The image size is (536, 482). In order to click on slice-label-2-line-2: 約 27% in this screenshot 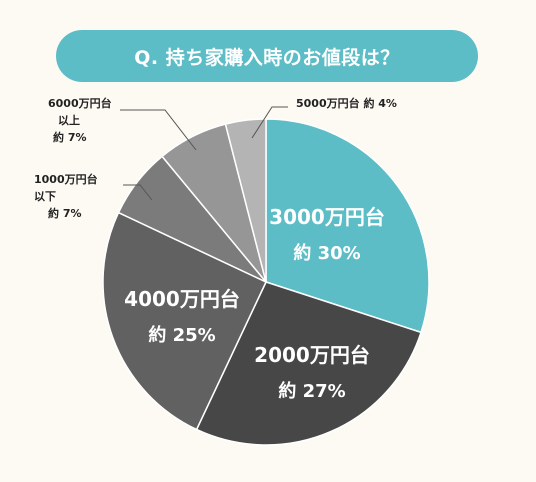, I will do `click(311, 391)`.